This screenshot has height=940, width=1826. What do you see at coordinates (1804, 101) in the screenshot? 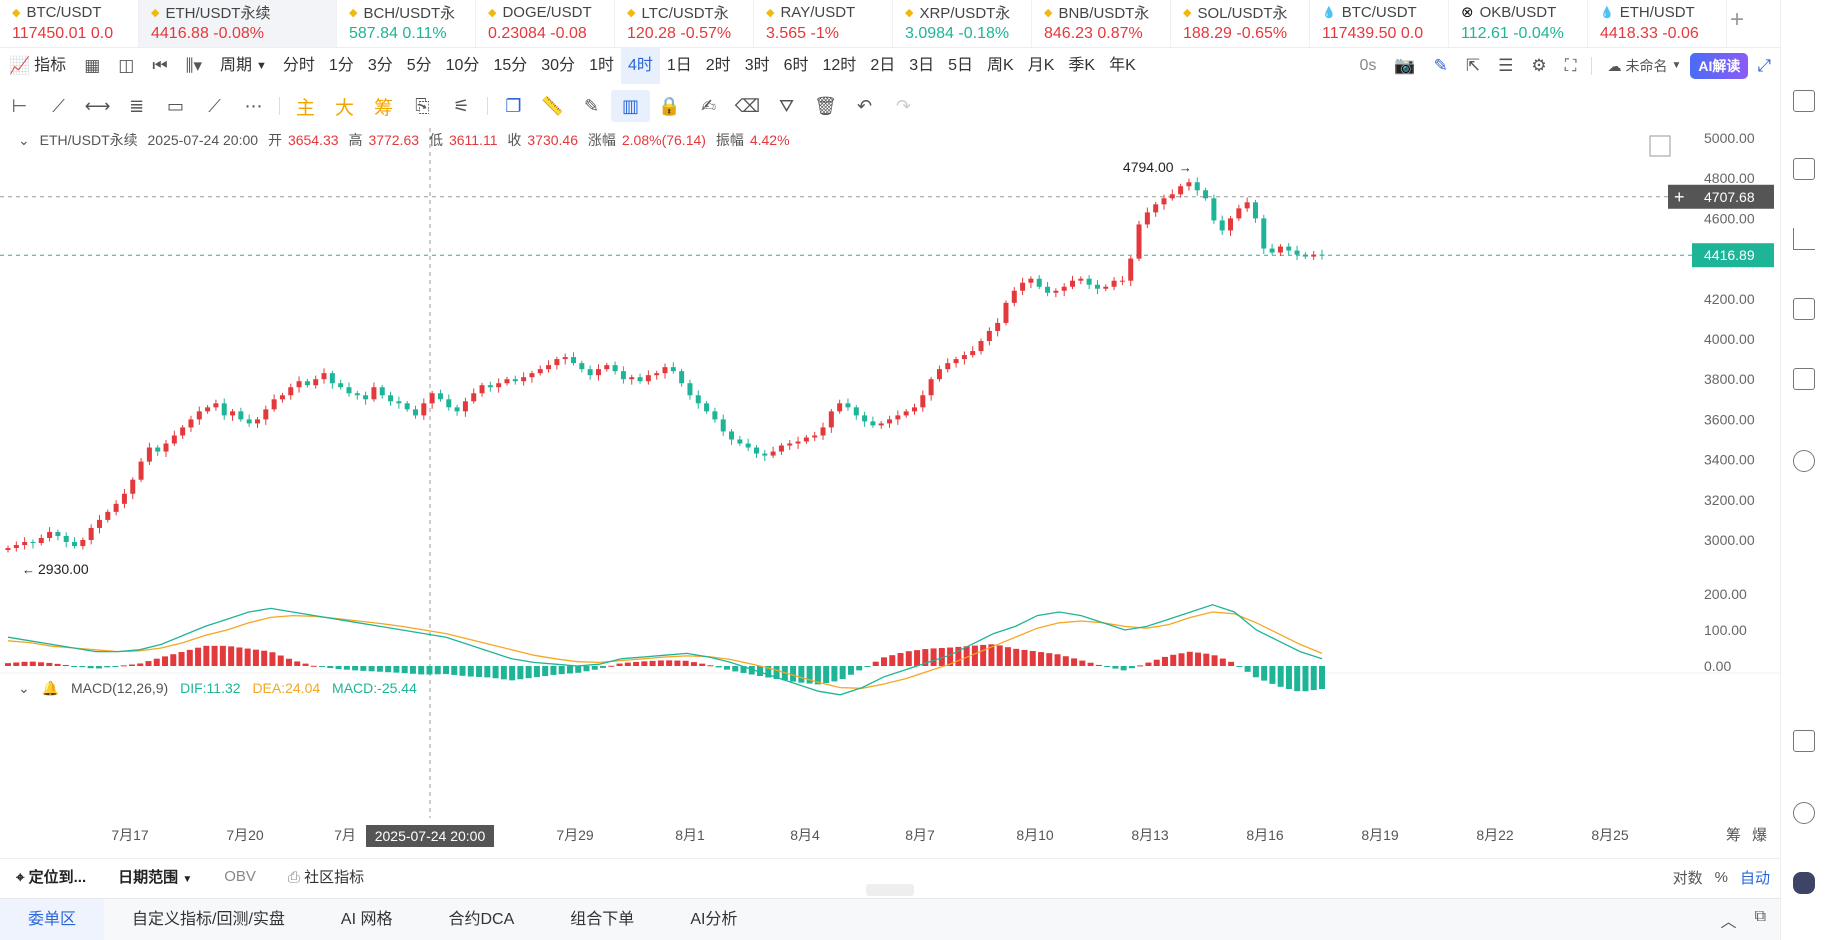
I see `orderbook-icon` at bounding box center [1804, 101].